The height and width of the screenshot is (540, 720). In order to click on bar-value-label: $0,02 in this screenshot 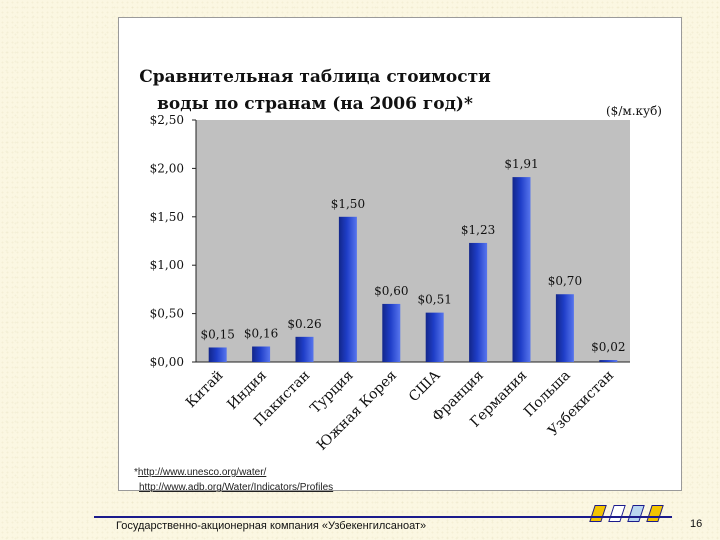, I will do `click(608, 347)`.